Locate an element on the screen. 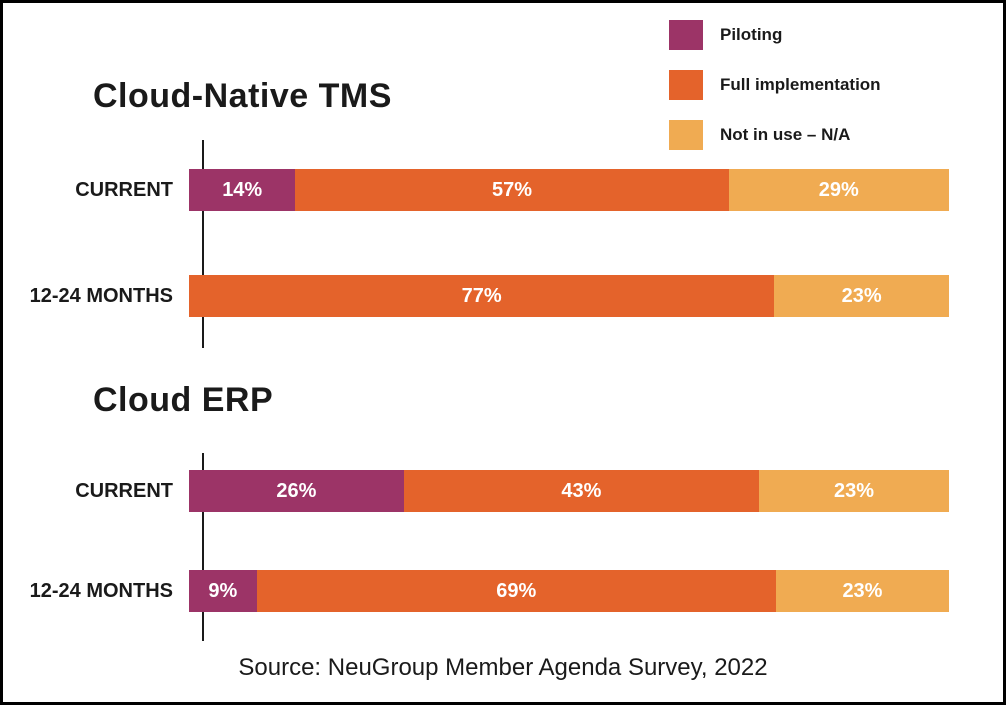 The width and height of the screenshot is (1006, 705). bar-segment-full-implementation: 57% is located at coordinates (512, 190).